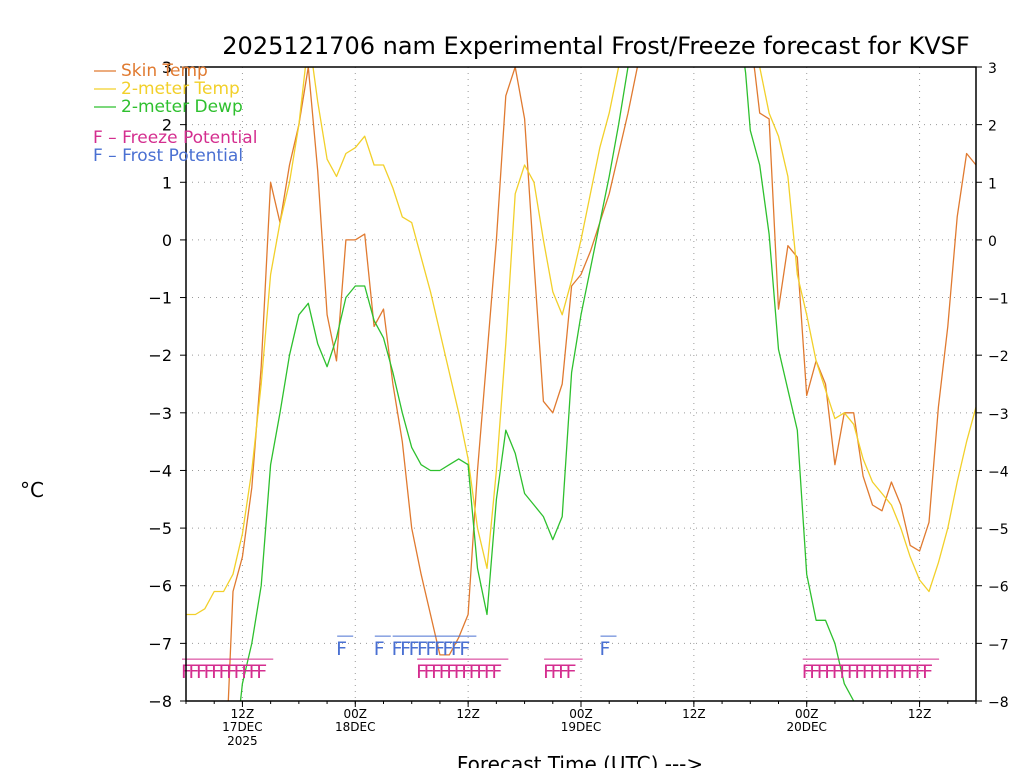 The image size is (1024, 768). I want to click on legend-entry: Skin Temp, so click(164, 71).